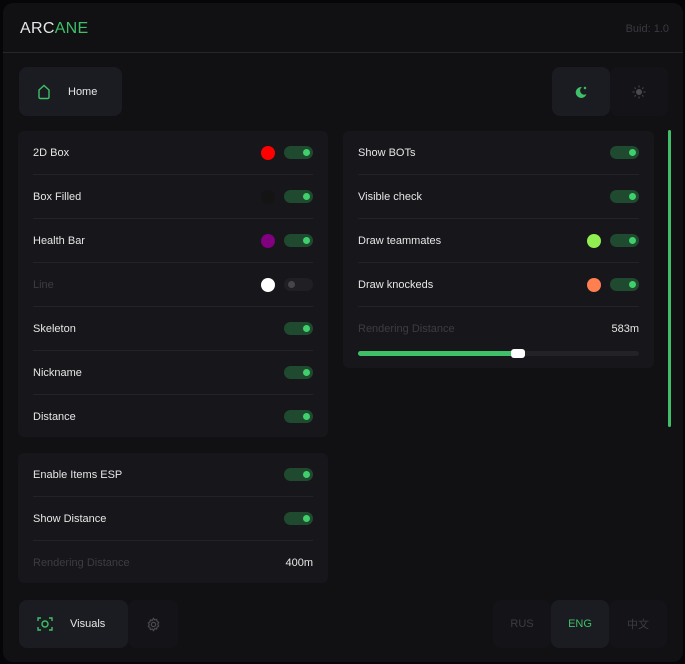 The image size is (685, 664). What do you see at coordinates (88, 624) in the screenshot?
I see `visuals-label: Visuals` at bounding box center [88, 624].